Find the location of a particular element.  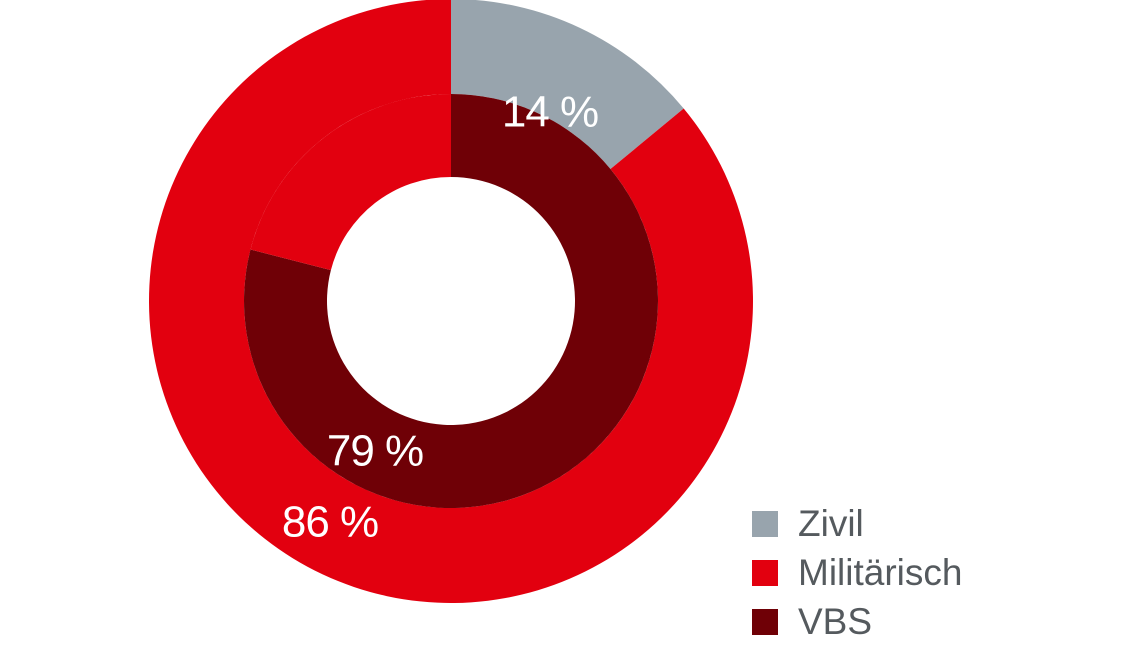

legend: Zivil Militärisch VBS is located at coordinates (857, 572).